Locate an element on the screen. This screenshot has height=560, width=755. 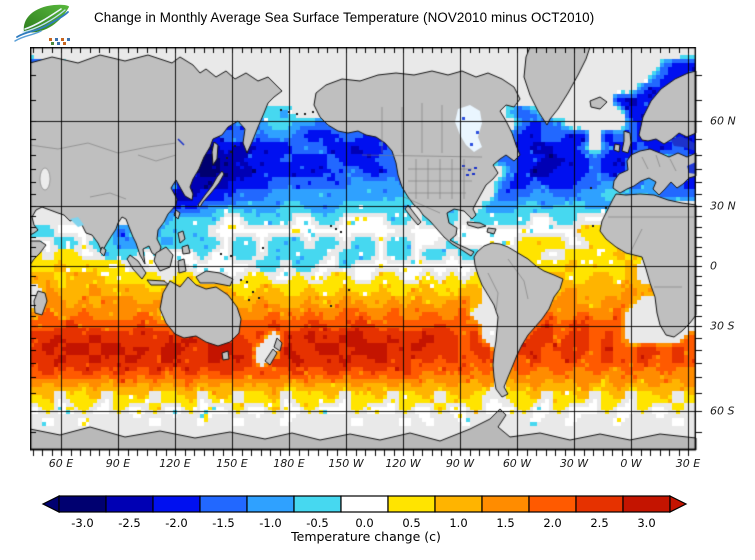
colorbar-value-label: -3.0 is located at coordinates (82, 523).